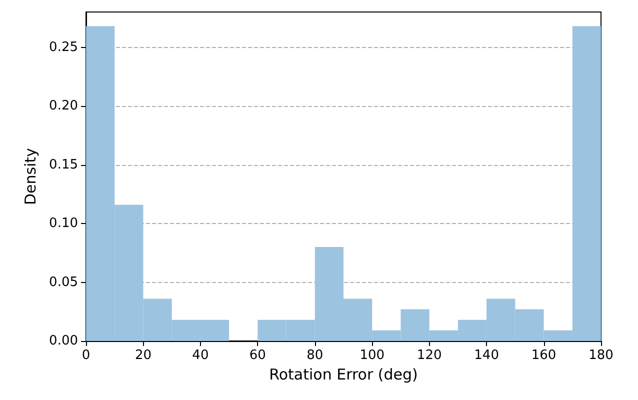 This screenshot has height=400, width=638. Describe the element at coordinates (63, 106) in the screenshot. I see `y-tick-label: 0.20` at that location.